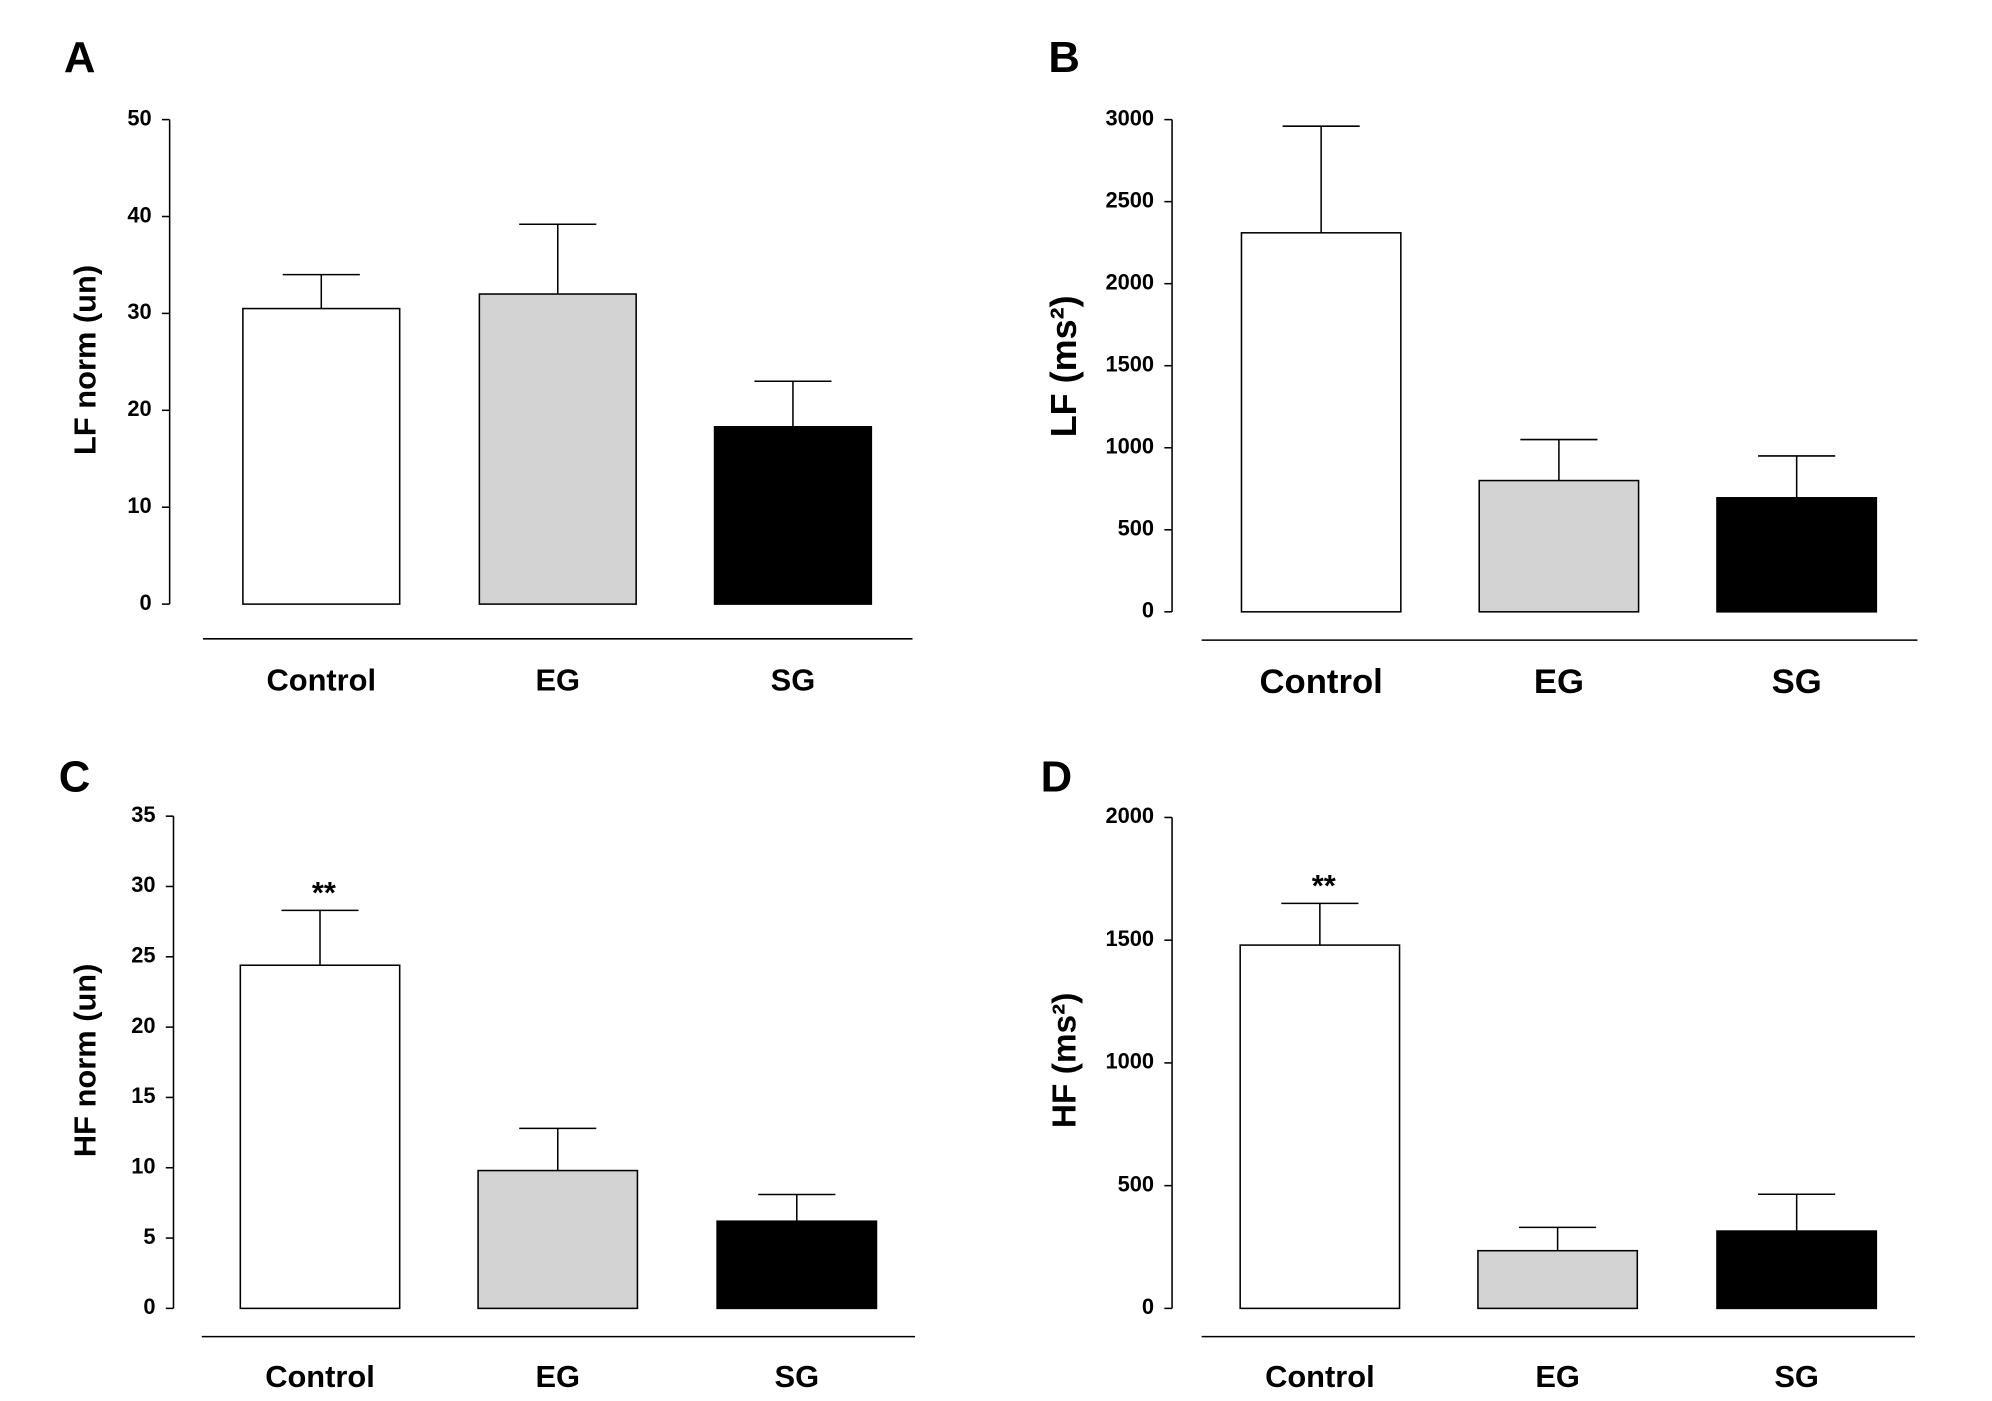 Image resolution: width=1992 pixels, height=1401 pixels. Describe the element at coordinates (139, 117) in the screenshot. I see `y-tick-label: 50` at that location.